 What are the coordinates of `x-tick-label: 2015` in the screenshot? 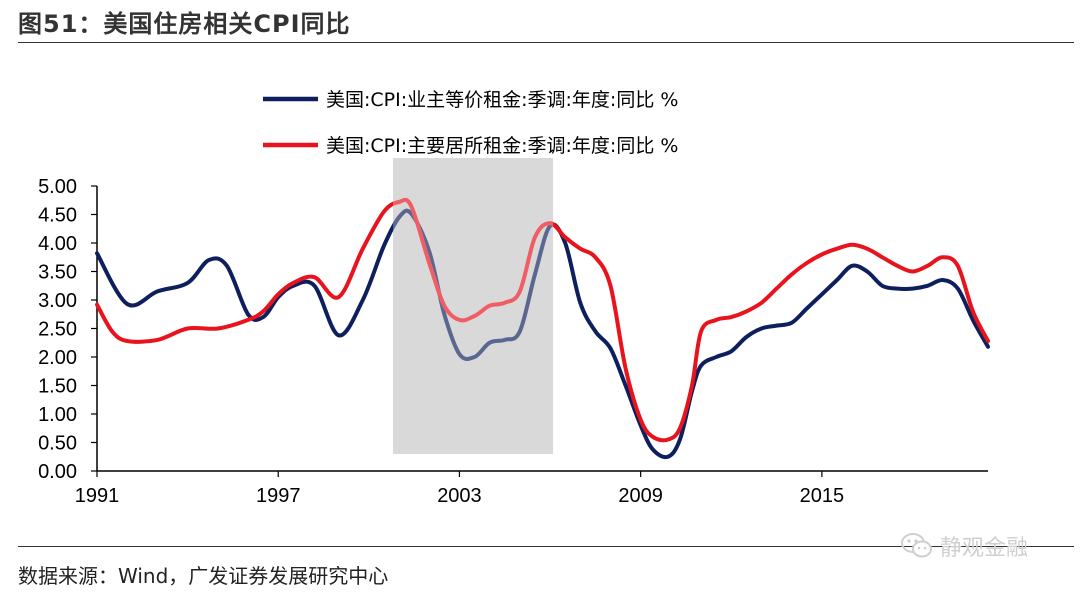 It's located at (822, 496).